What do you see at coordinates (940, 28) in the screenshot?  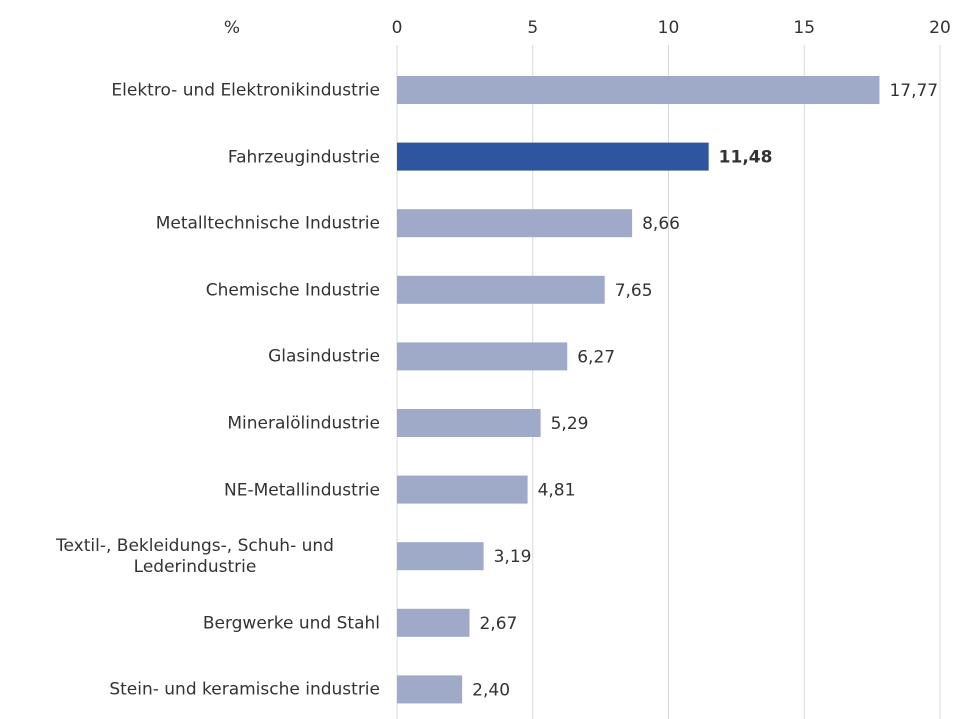 I see `x-tick-label: 20` at bounding box center [940, 28].